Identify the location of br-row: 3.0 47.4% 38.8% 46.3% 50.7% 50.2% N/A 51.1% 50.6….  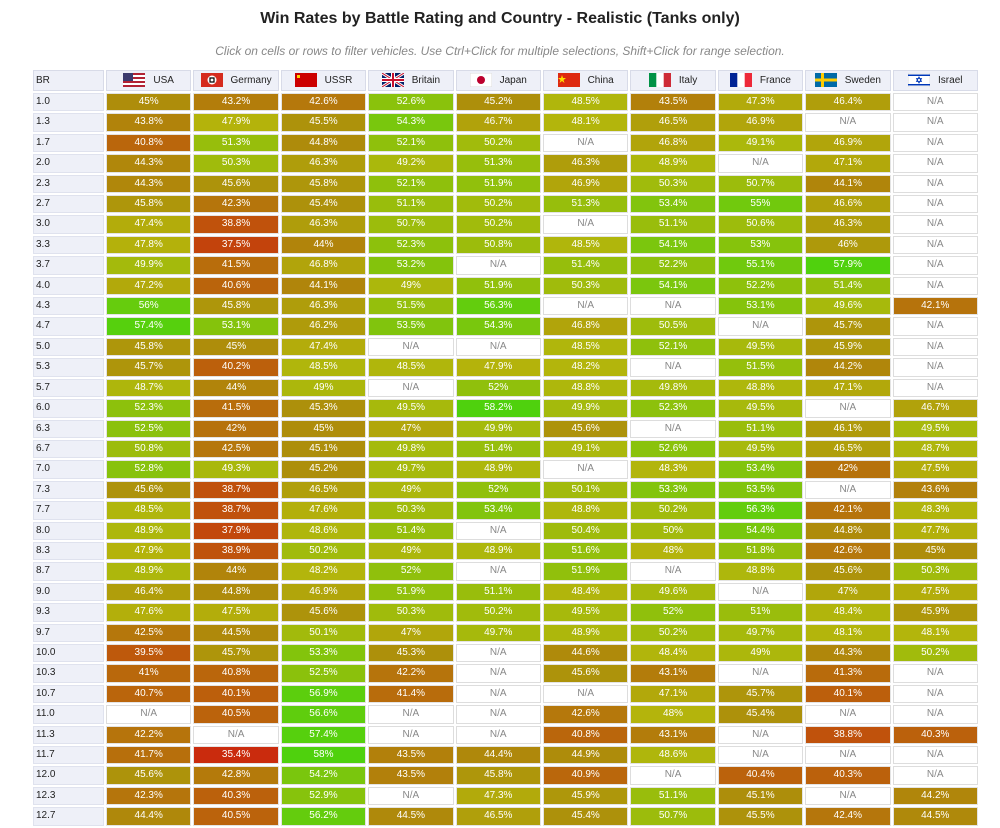
(505, 224).